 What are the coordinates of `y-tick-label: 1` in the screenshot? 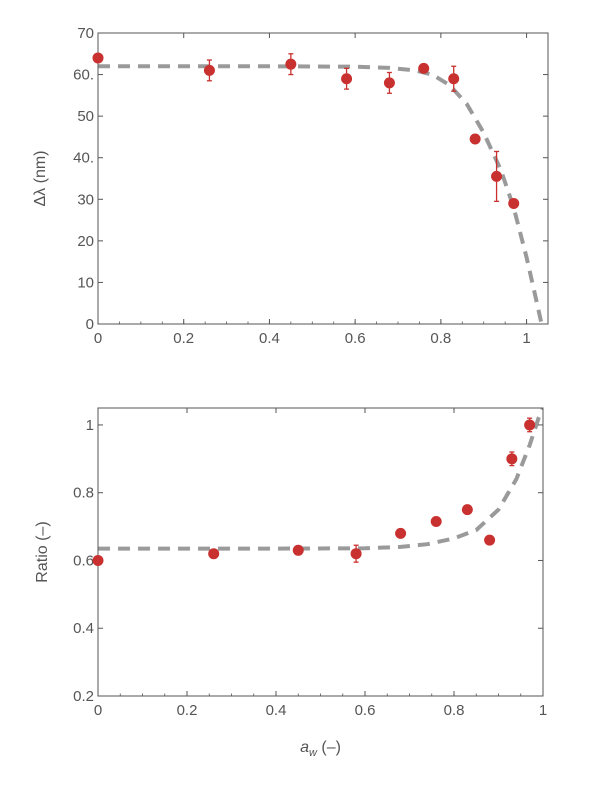 It's located at (90, 425).